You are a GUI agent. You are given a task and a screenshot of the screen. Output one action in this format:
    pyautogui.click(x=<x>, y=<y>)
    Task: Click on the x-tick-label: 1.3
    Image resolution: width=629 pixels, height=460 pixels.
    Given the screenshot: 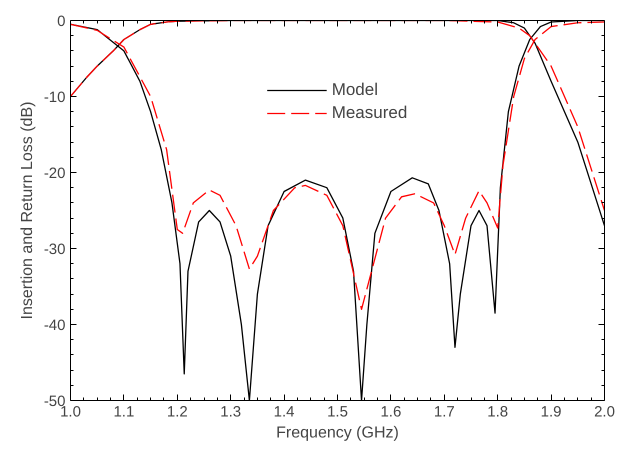 What is the action you would take?
    pyautogui.click(x=231, y=412)
    